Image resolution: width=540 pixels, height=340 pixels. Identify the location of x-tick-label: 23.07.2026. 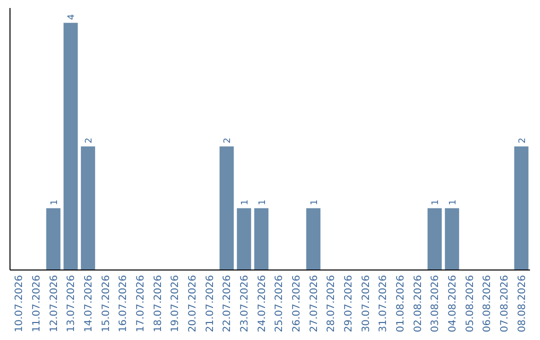
(245, 303).